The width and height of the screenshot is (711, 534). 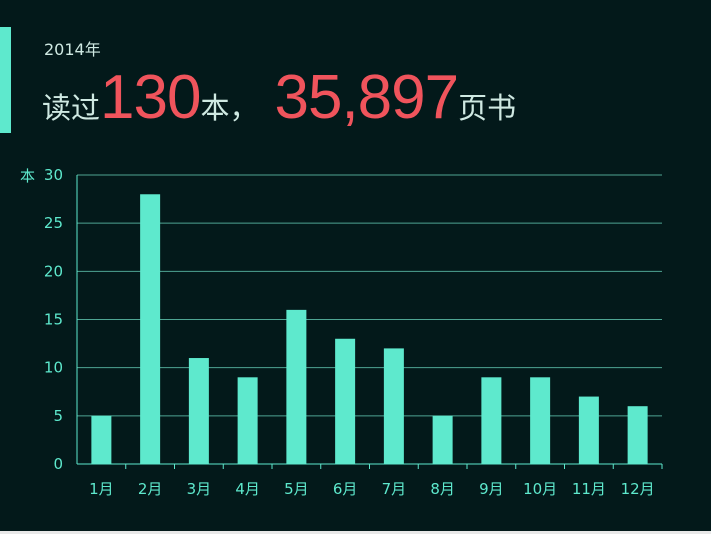 What do you see at coordinates (589, 489) in the screenshot?
I see `x-tick-label: 11月` at bounding box center [589, 489].